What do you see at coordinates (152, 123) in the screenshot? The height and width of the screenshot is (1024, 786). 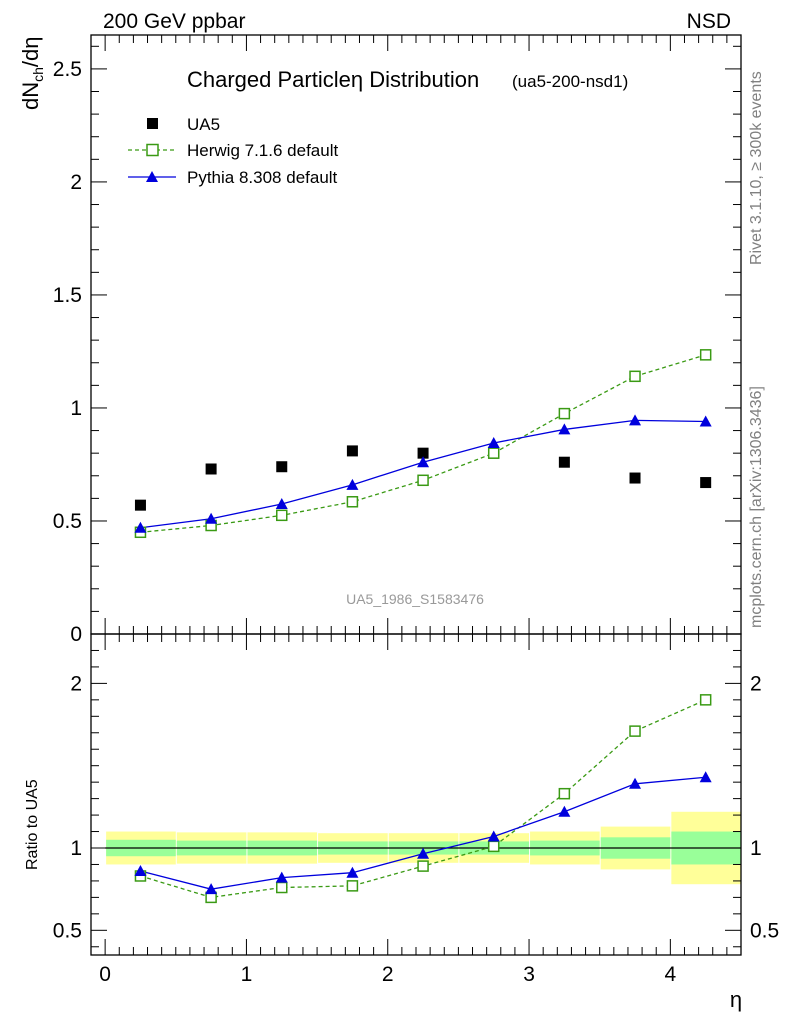 I see `legend-marker-ua5` at bounding box center [152, 123].